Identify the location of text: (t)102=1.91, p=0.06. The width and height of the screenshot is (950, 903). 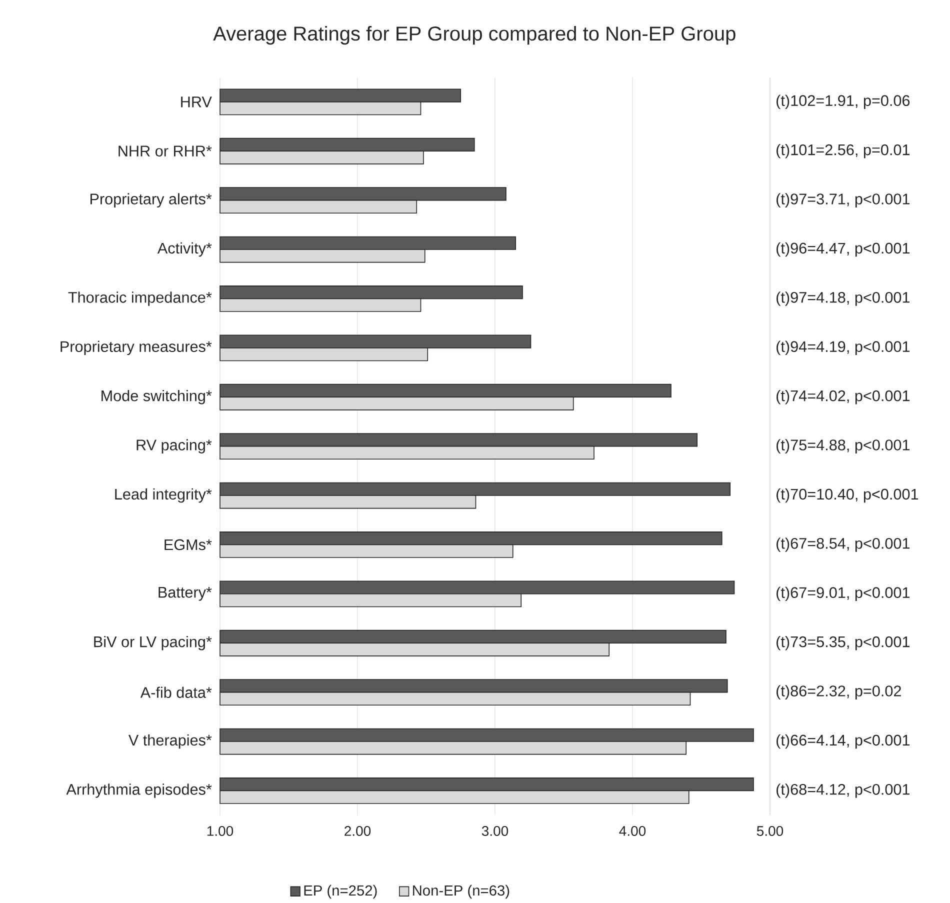
(843, 101).